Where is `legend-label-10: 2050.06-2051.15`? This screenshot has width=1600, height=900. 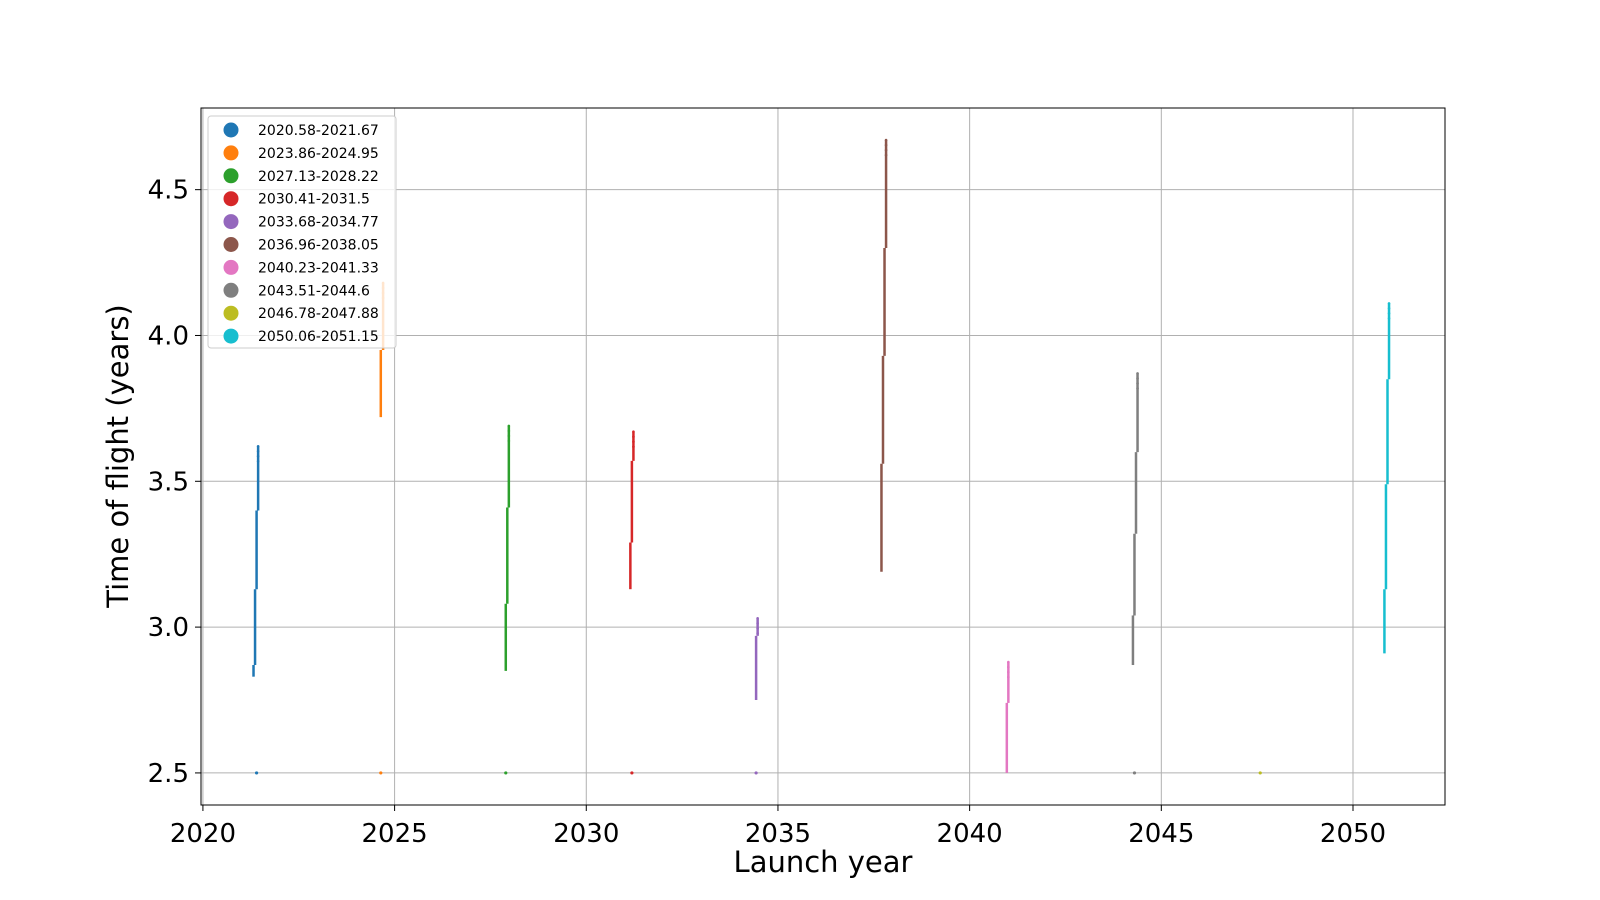 legend-label-10: 2050.06-2051.15 is located at coordinates (318, 337).